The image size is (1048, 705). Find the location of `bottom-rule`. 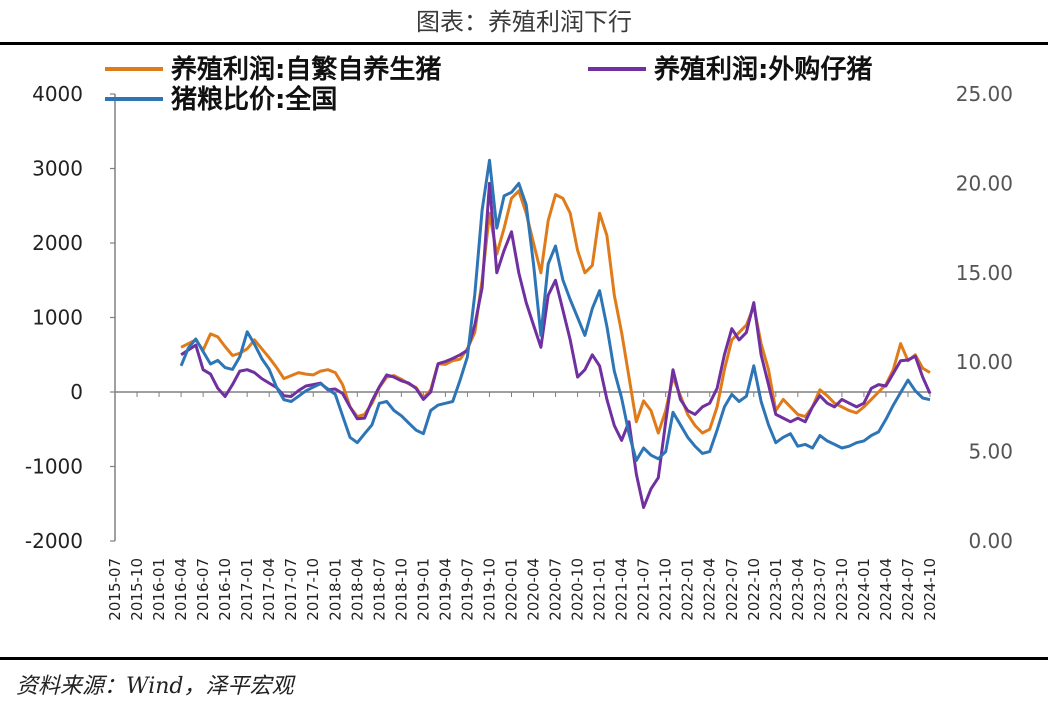

bottom-rule is located at coordinates (524, 658).